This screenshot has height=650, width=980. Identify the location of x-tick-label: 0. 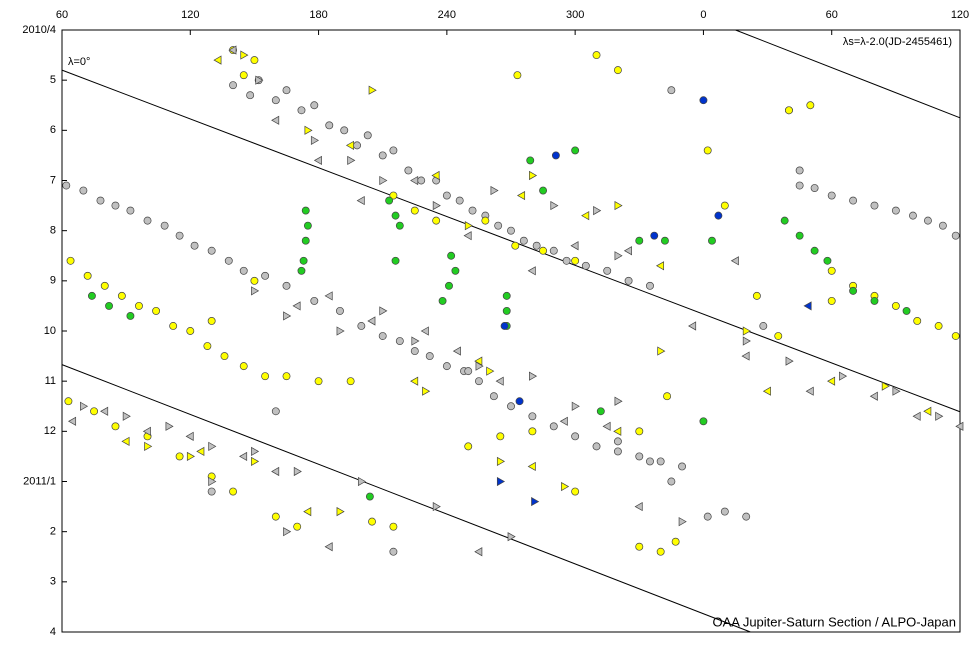
(703, 15).